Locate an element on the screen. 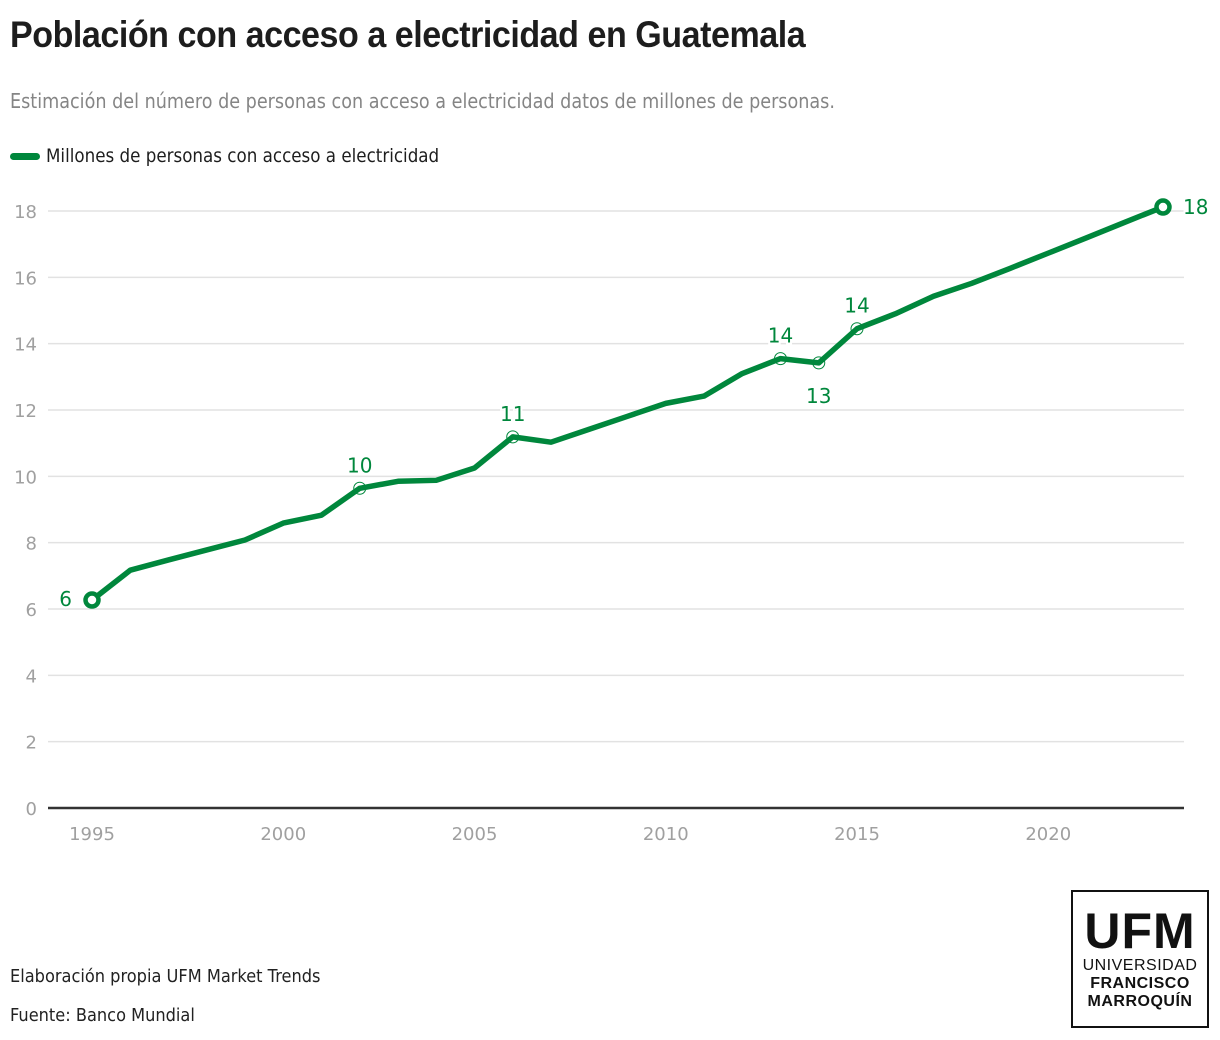 The height and width of the screenshot is (1040, 1220). ufm-logo: UFM UNIVERSIDAD FRANCISCO MARROQUÍN is located at coordinates (1140, 959).